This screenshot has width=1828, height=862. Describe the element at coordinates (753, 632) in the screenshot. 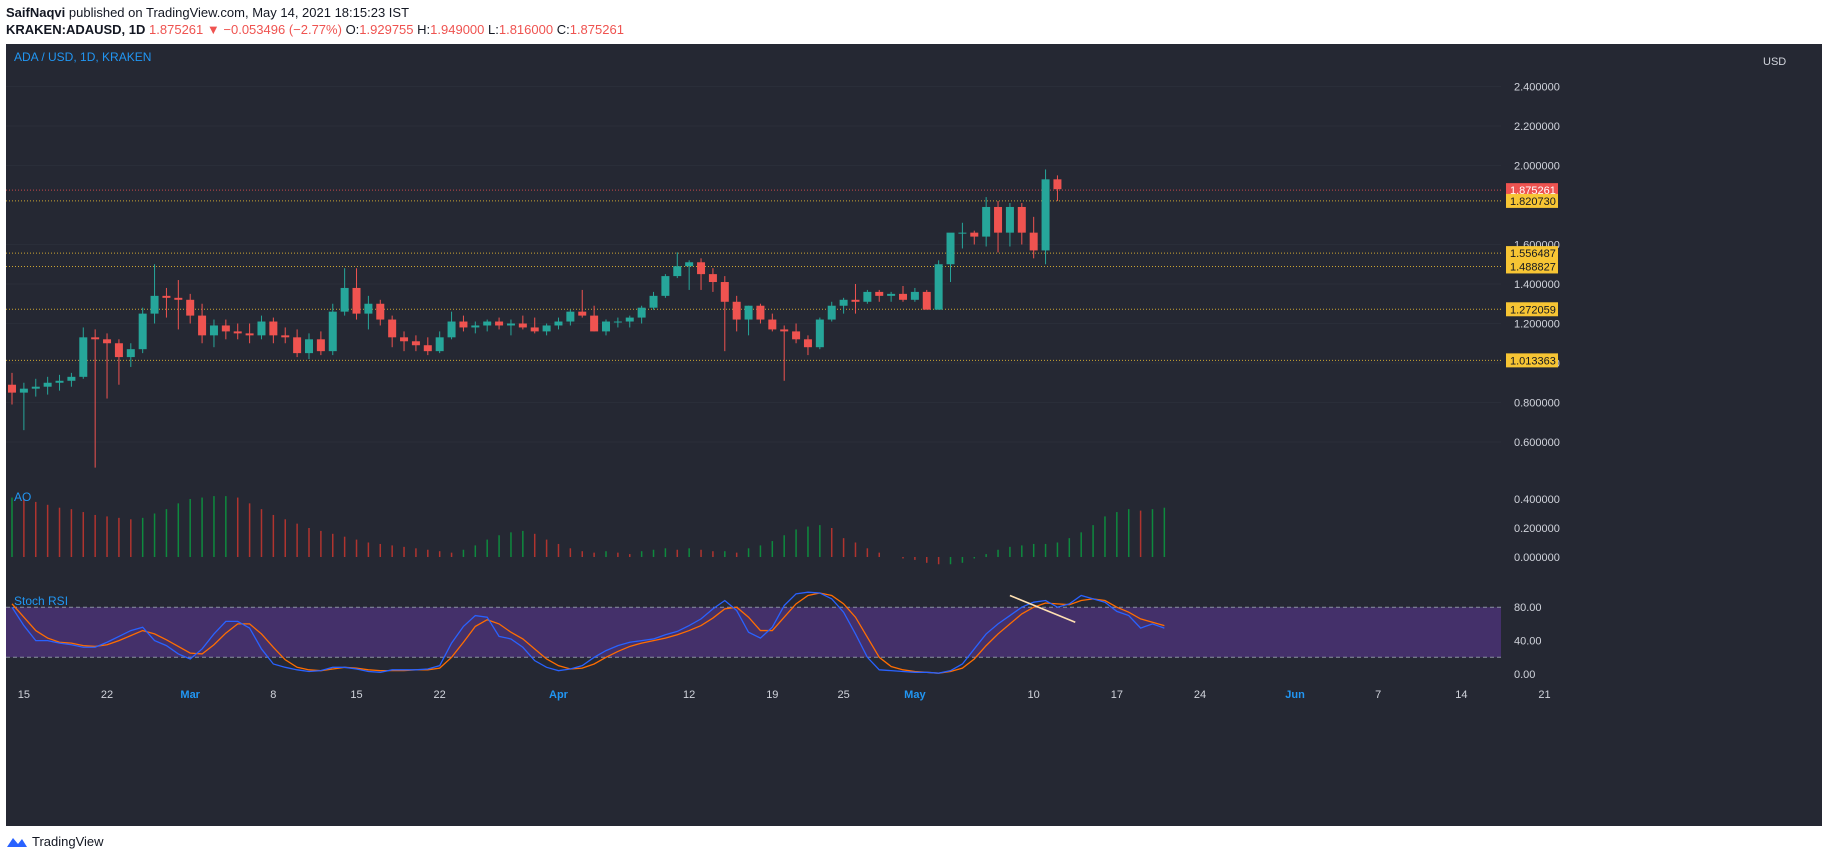

I see `stoch-rsi-band` at that location.